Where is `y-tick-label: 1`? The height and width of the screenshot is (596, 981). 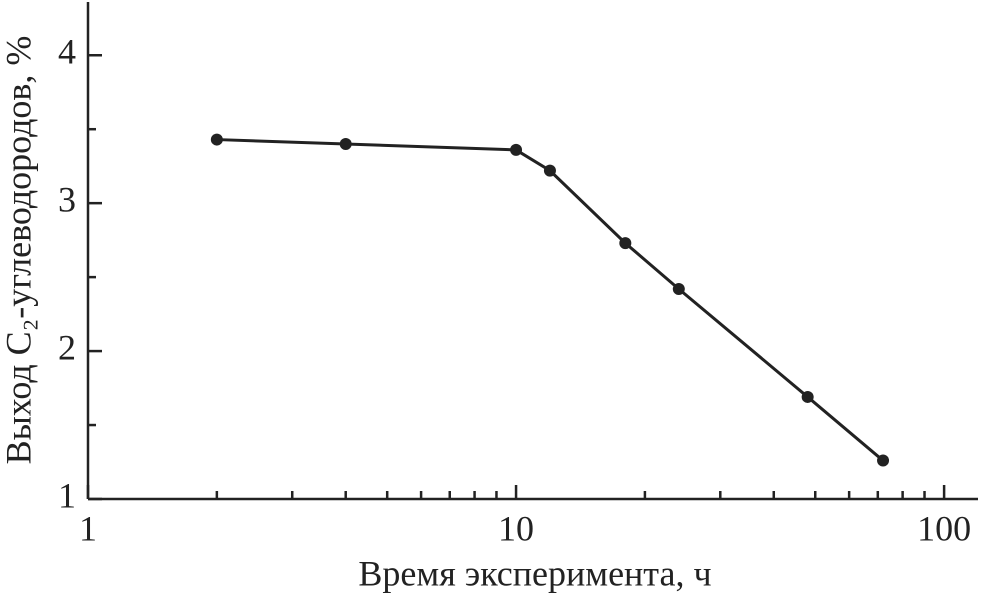
y-tick-label: 1 is located at coordinates (67, 495).